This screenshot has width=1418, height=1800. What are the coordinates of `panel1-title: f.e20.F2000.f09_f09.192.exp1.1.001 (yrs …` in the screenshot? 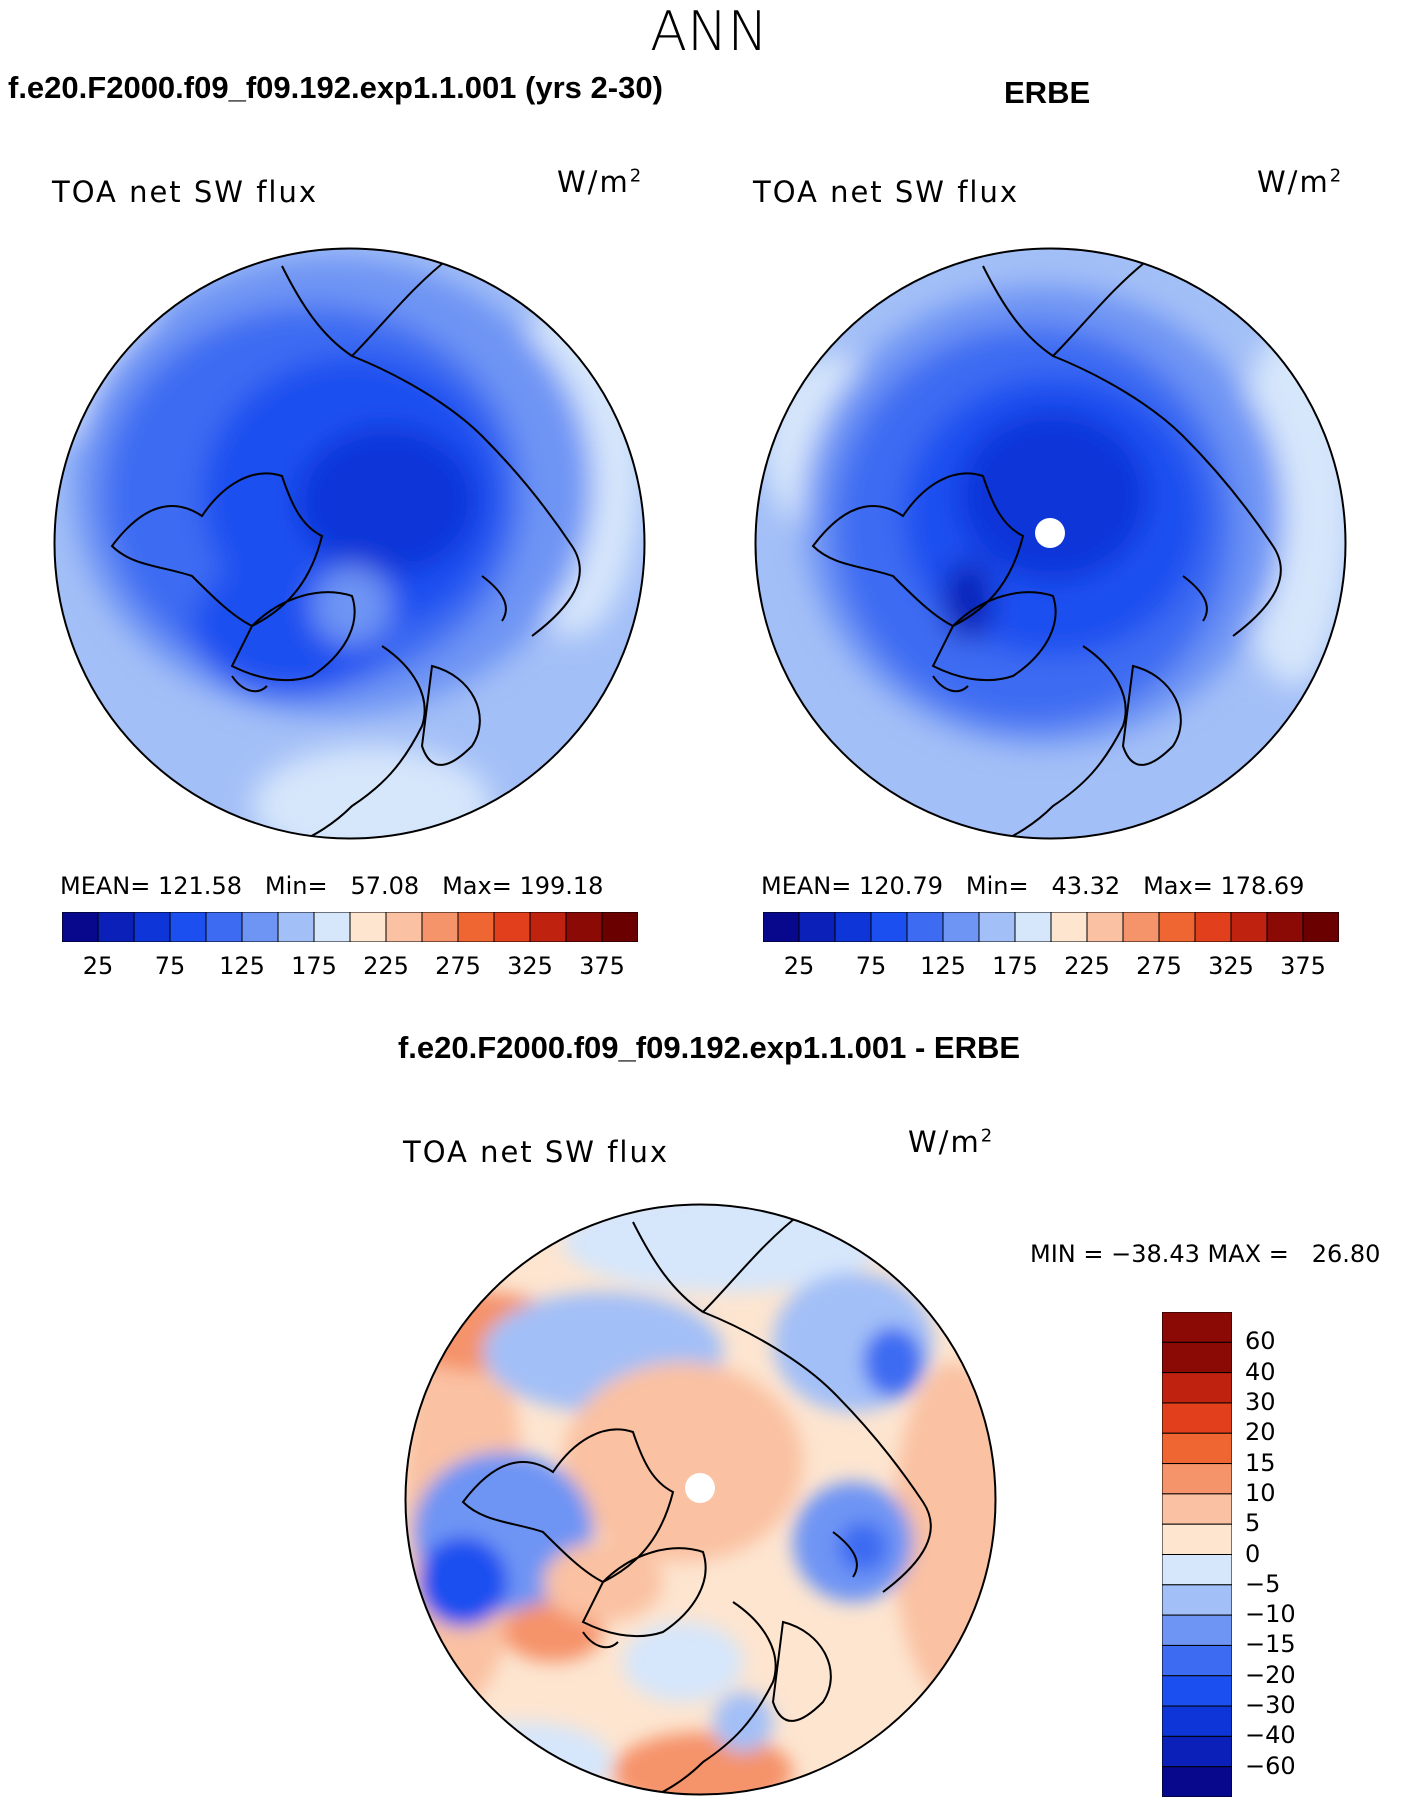 It's located at (335, 87).